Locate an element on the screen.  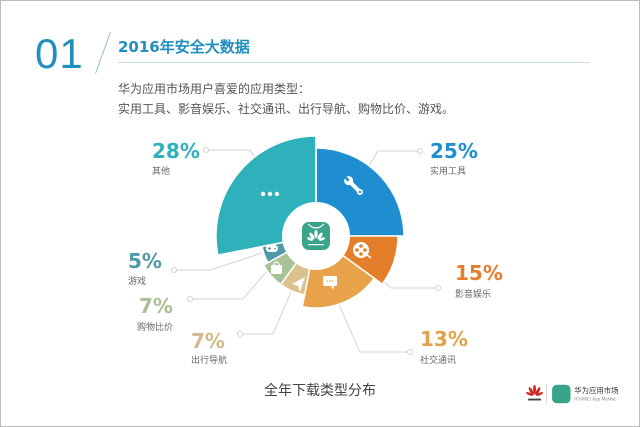
label-games-name: 游戏 is located at coordinates (137, 282).